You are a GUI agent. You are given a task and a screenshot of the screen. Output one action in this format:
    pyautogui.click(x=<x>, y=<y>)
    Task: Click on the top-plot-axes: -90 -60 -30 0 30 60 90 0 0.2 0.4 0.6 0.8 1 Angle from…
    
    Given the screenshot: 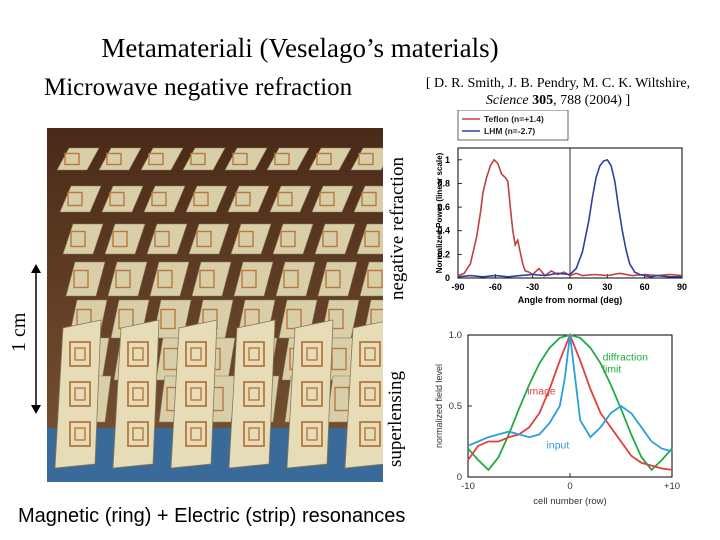 What is the action you would take?
    pyautogui.click(x=561, y=226)
    